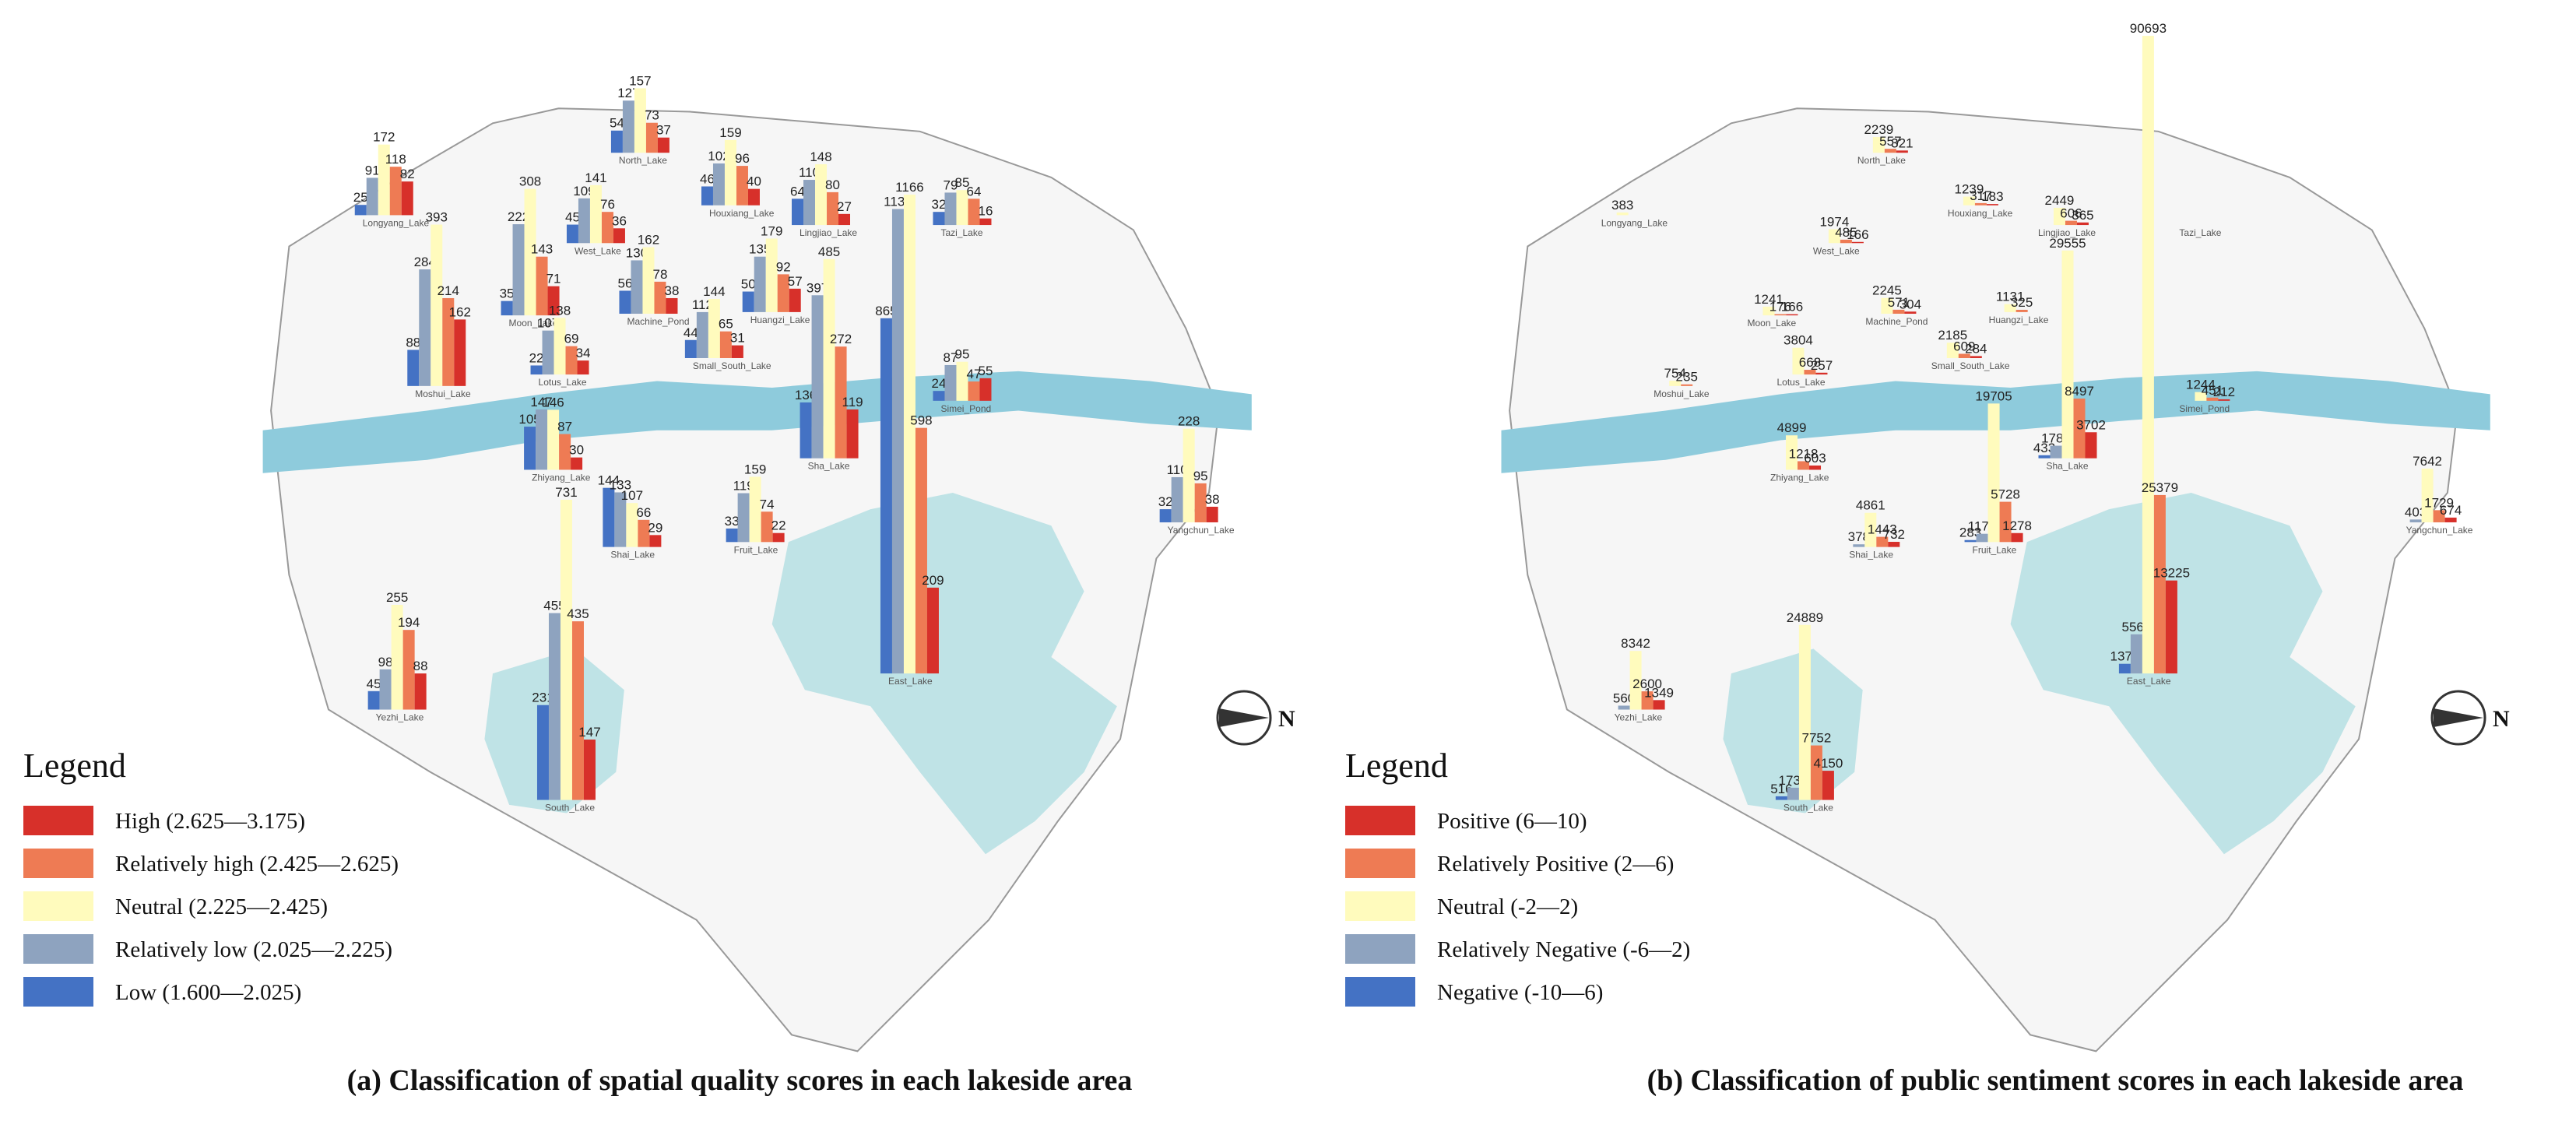 The image size is (2576, 1121). Describe the element at coordinates (1902, 142) in the screenshot. I see `bar-label: 321` at that location.